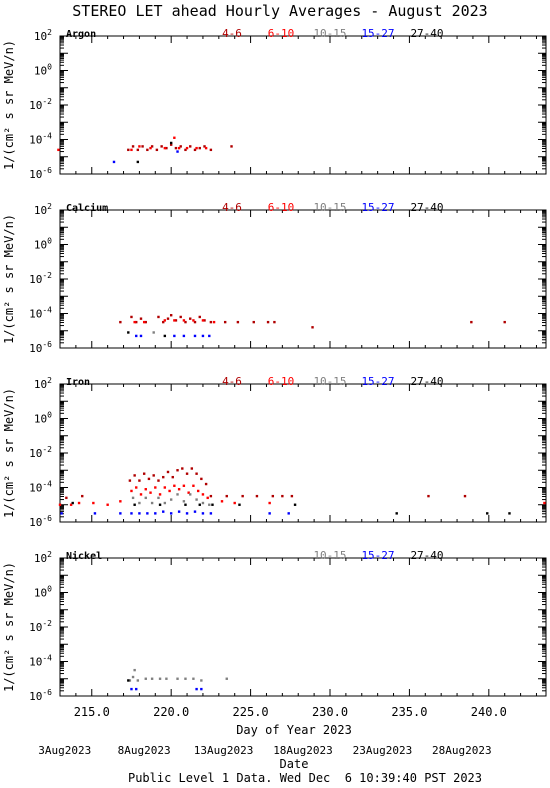 The height and width of the screenshot is (788, 550). I want to click on legend-27-40: 27-40, so click(426, 207).